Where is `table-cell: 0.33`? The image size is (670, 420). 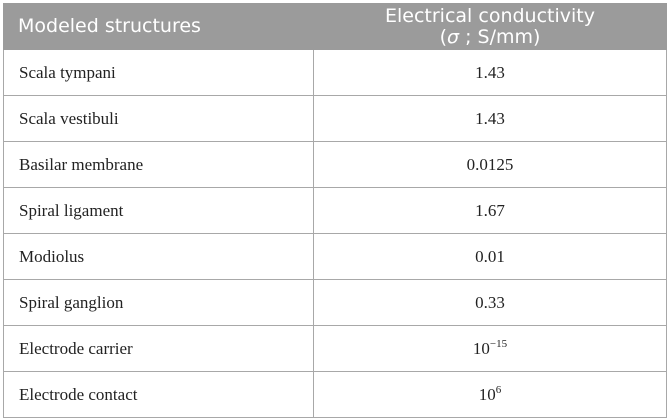 table-cell: 0.33 is located at coordinates (490, 302).